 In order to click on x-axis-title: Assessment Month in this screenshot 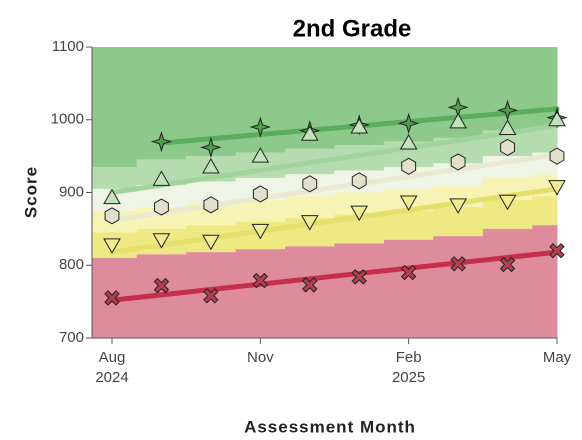, I will do `click(330, 426)`.